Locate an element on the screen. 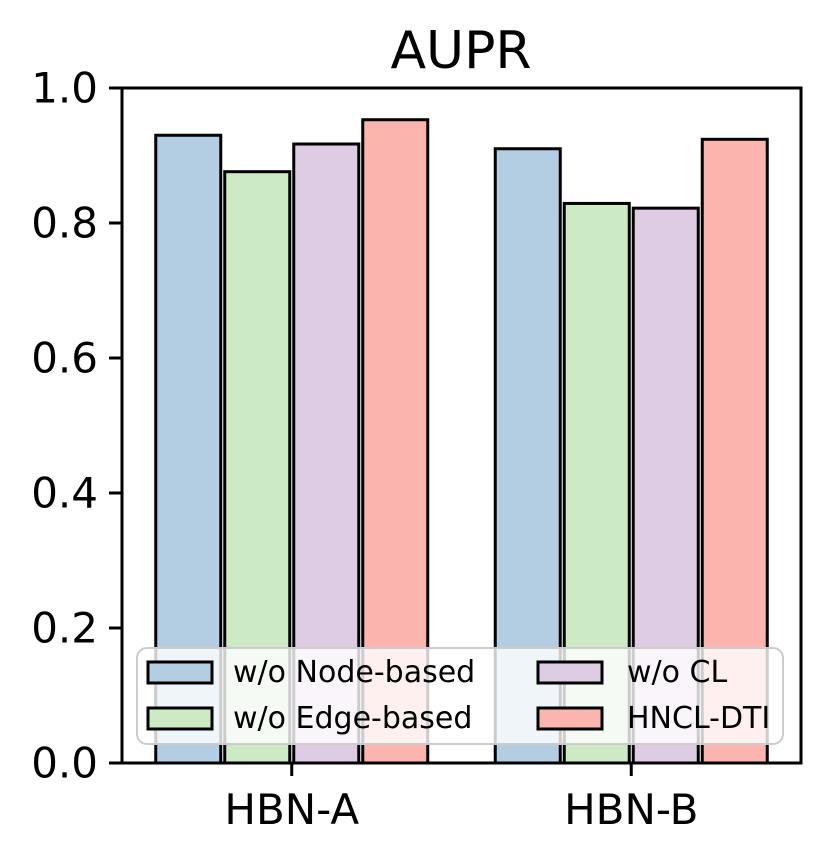  y-tick-label: 0.8 is located at coordinates (64, 223).